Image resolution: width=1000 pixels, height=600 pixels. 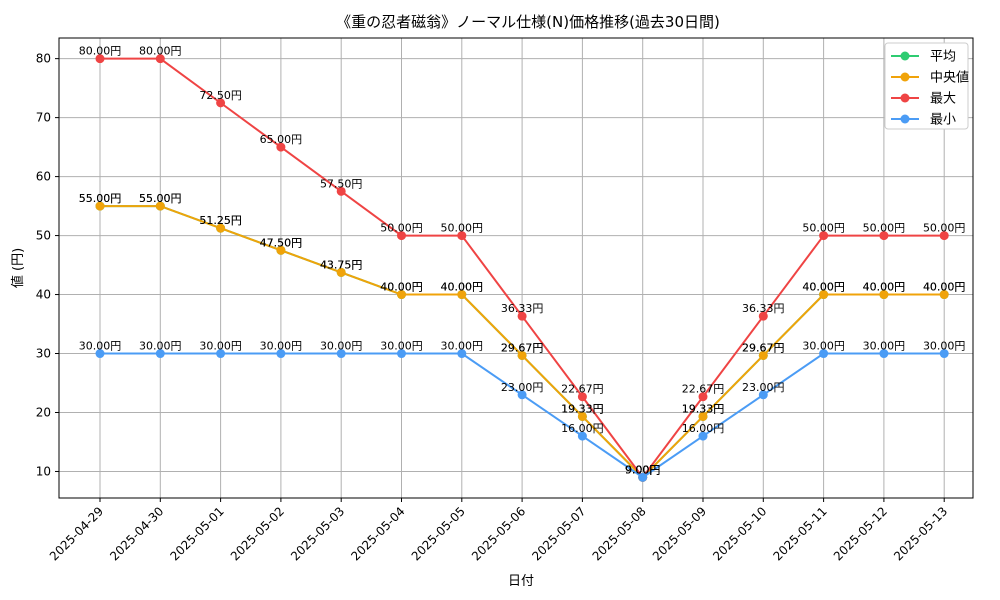 I want to click on legend-label: 中央値, so click(x=949, y=78).